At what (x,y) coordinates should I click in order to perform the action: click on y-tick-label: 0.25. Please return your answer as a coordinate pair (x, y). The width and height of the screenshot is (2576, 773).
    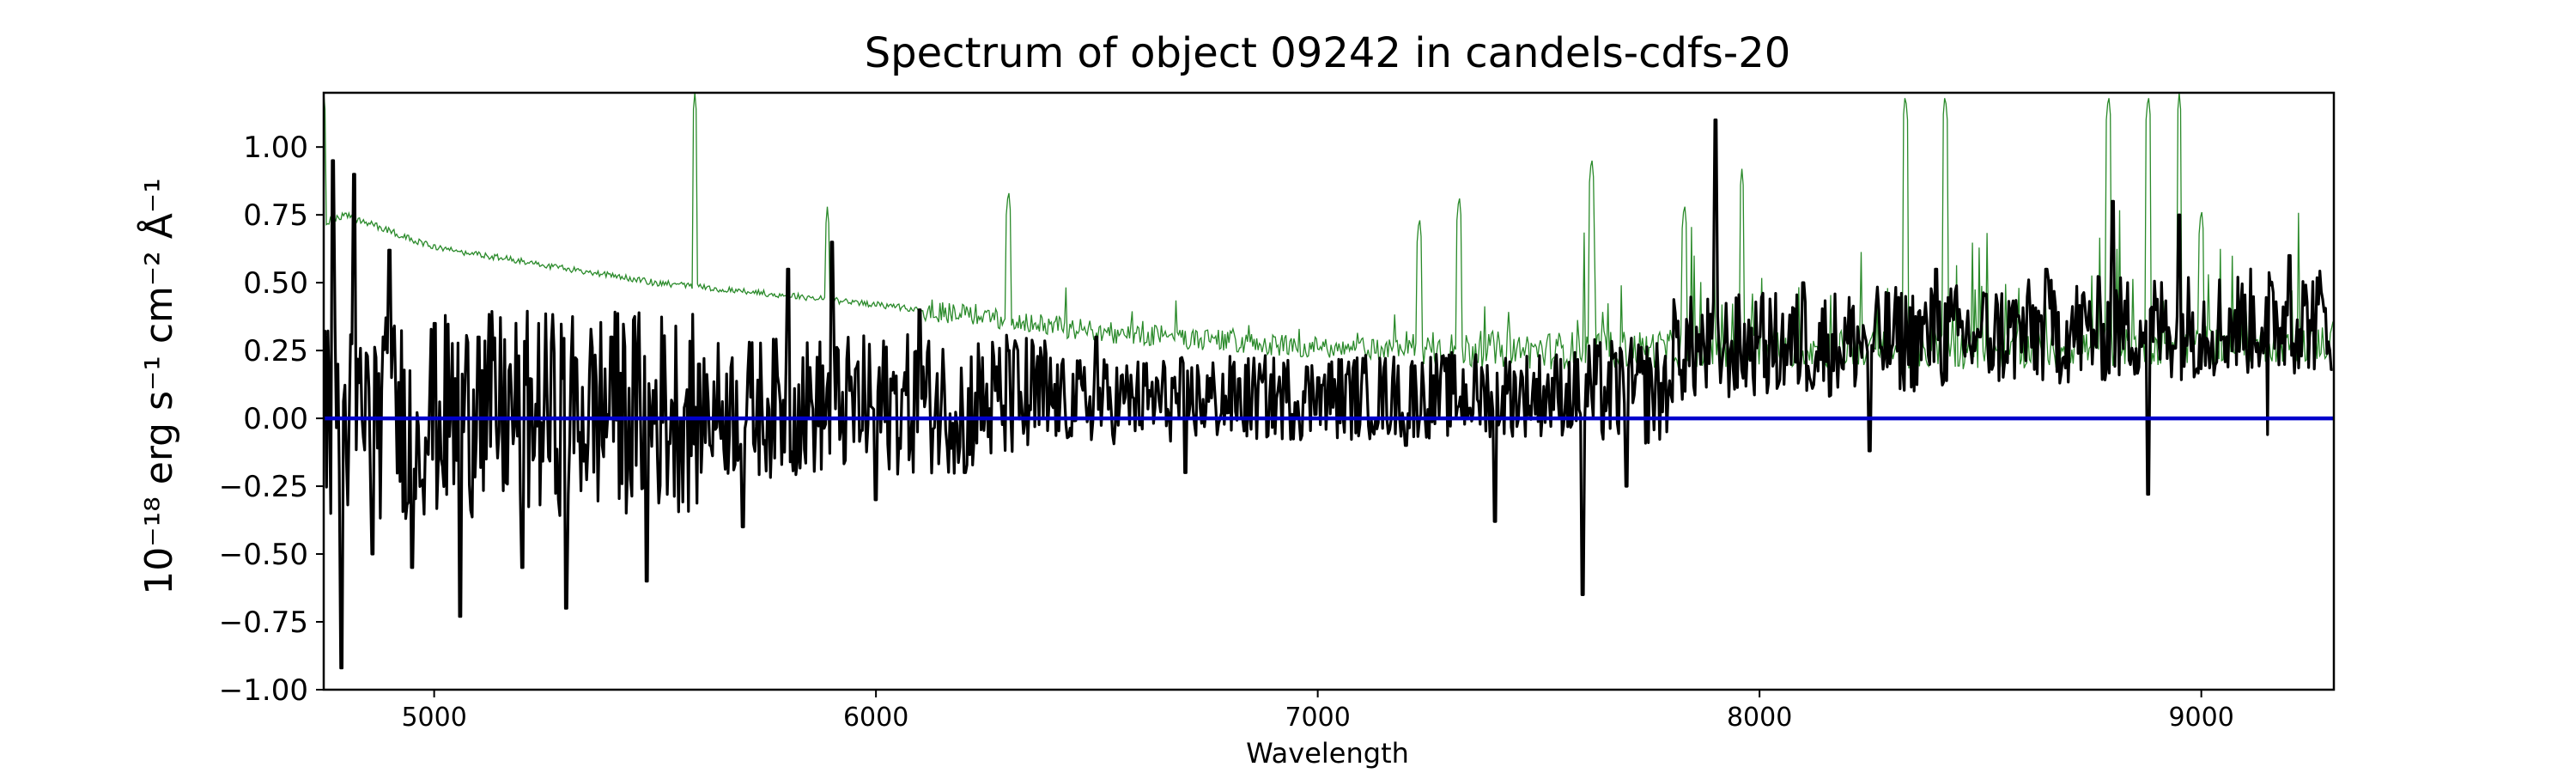
    Looking at the image, I should click on (275, 351).